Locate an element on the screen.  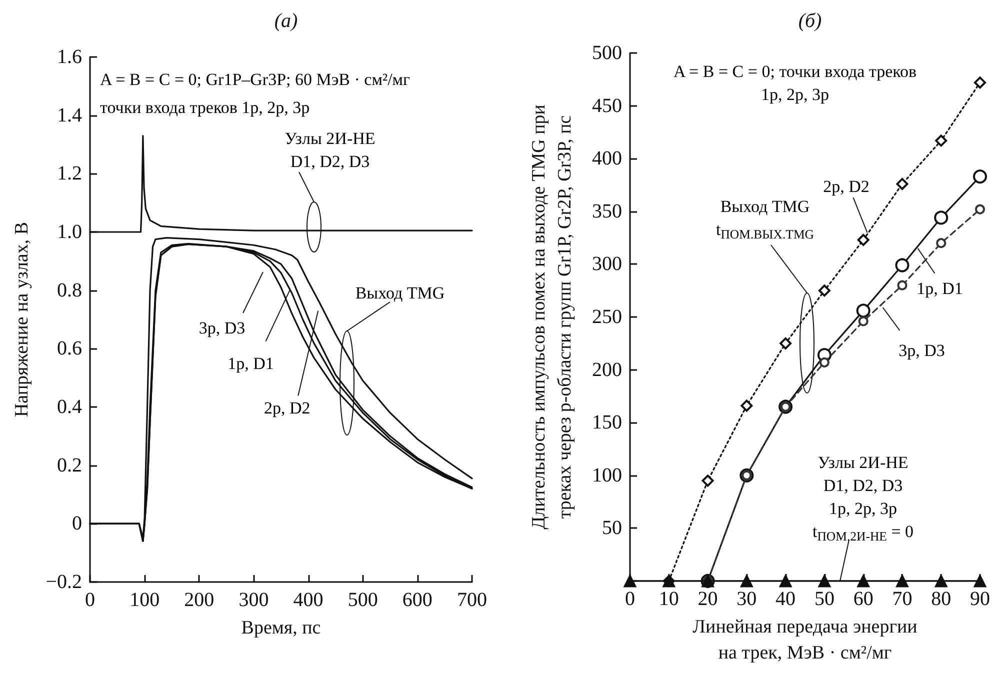
annotation: A = B = C = 0; Gr1P–Gr3P; 60 МэВ · см²/мг is located at coordinates (255, 79).